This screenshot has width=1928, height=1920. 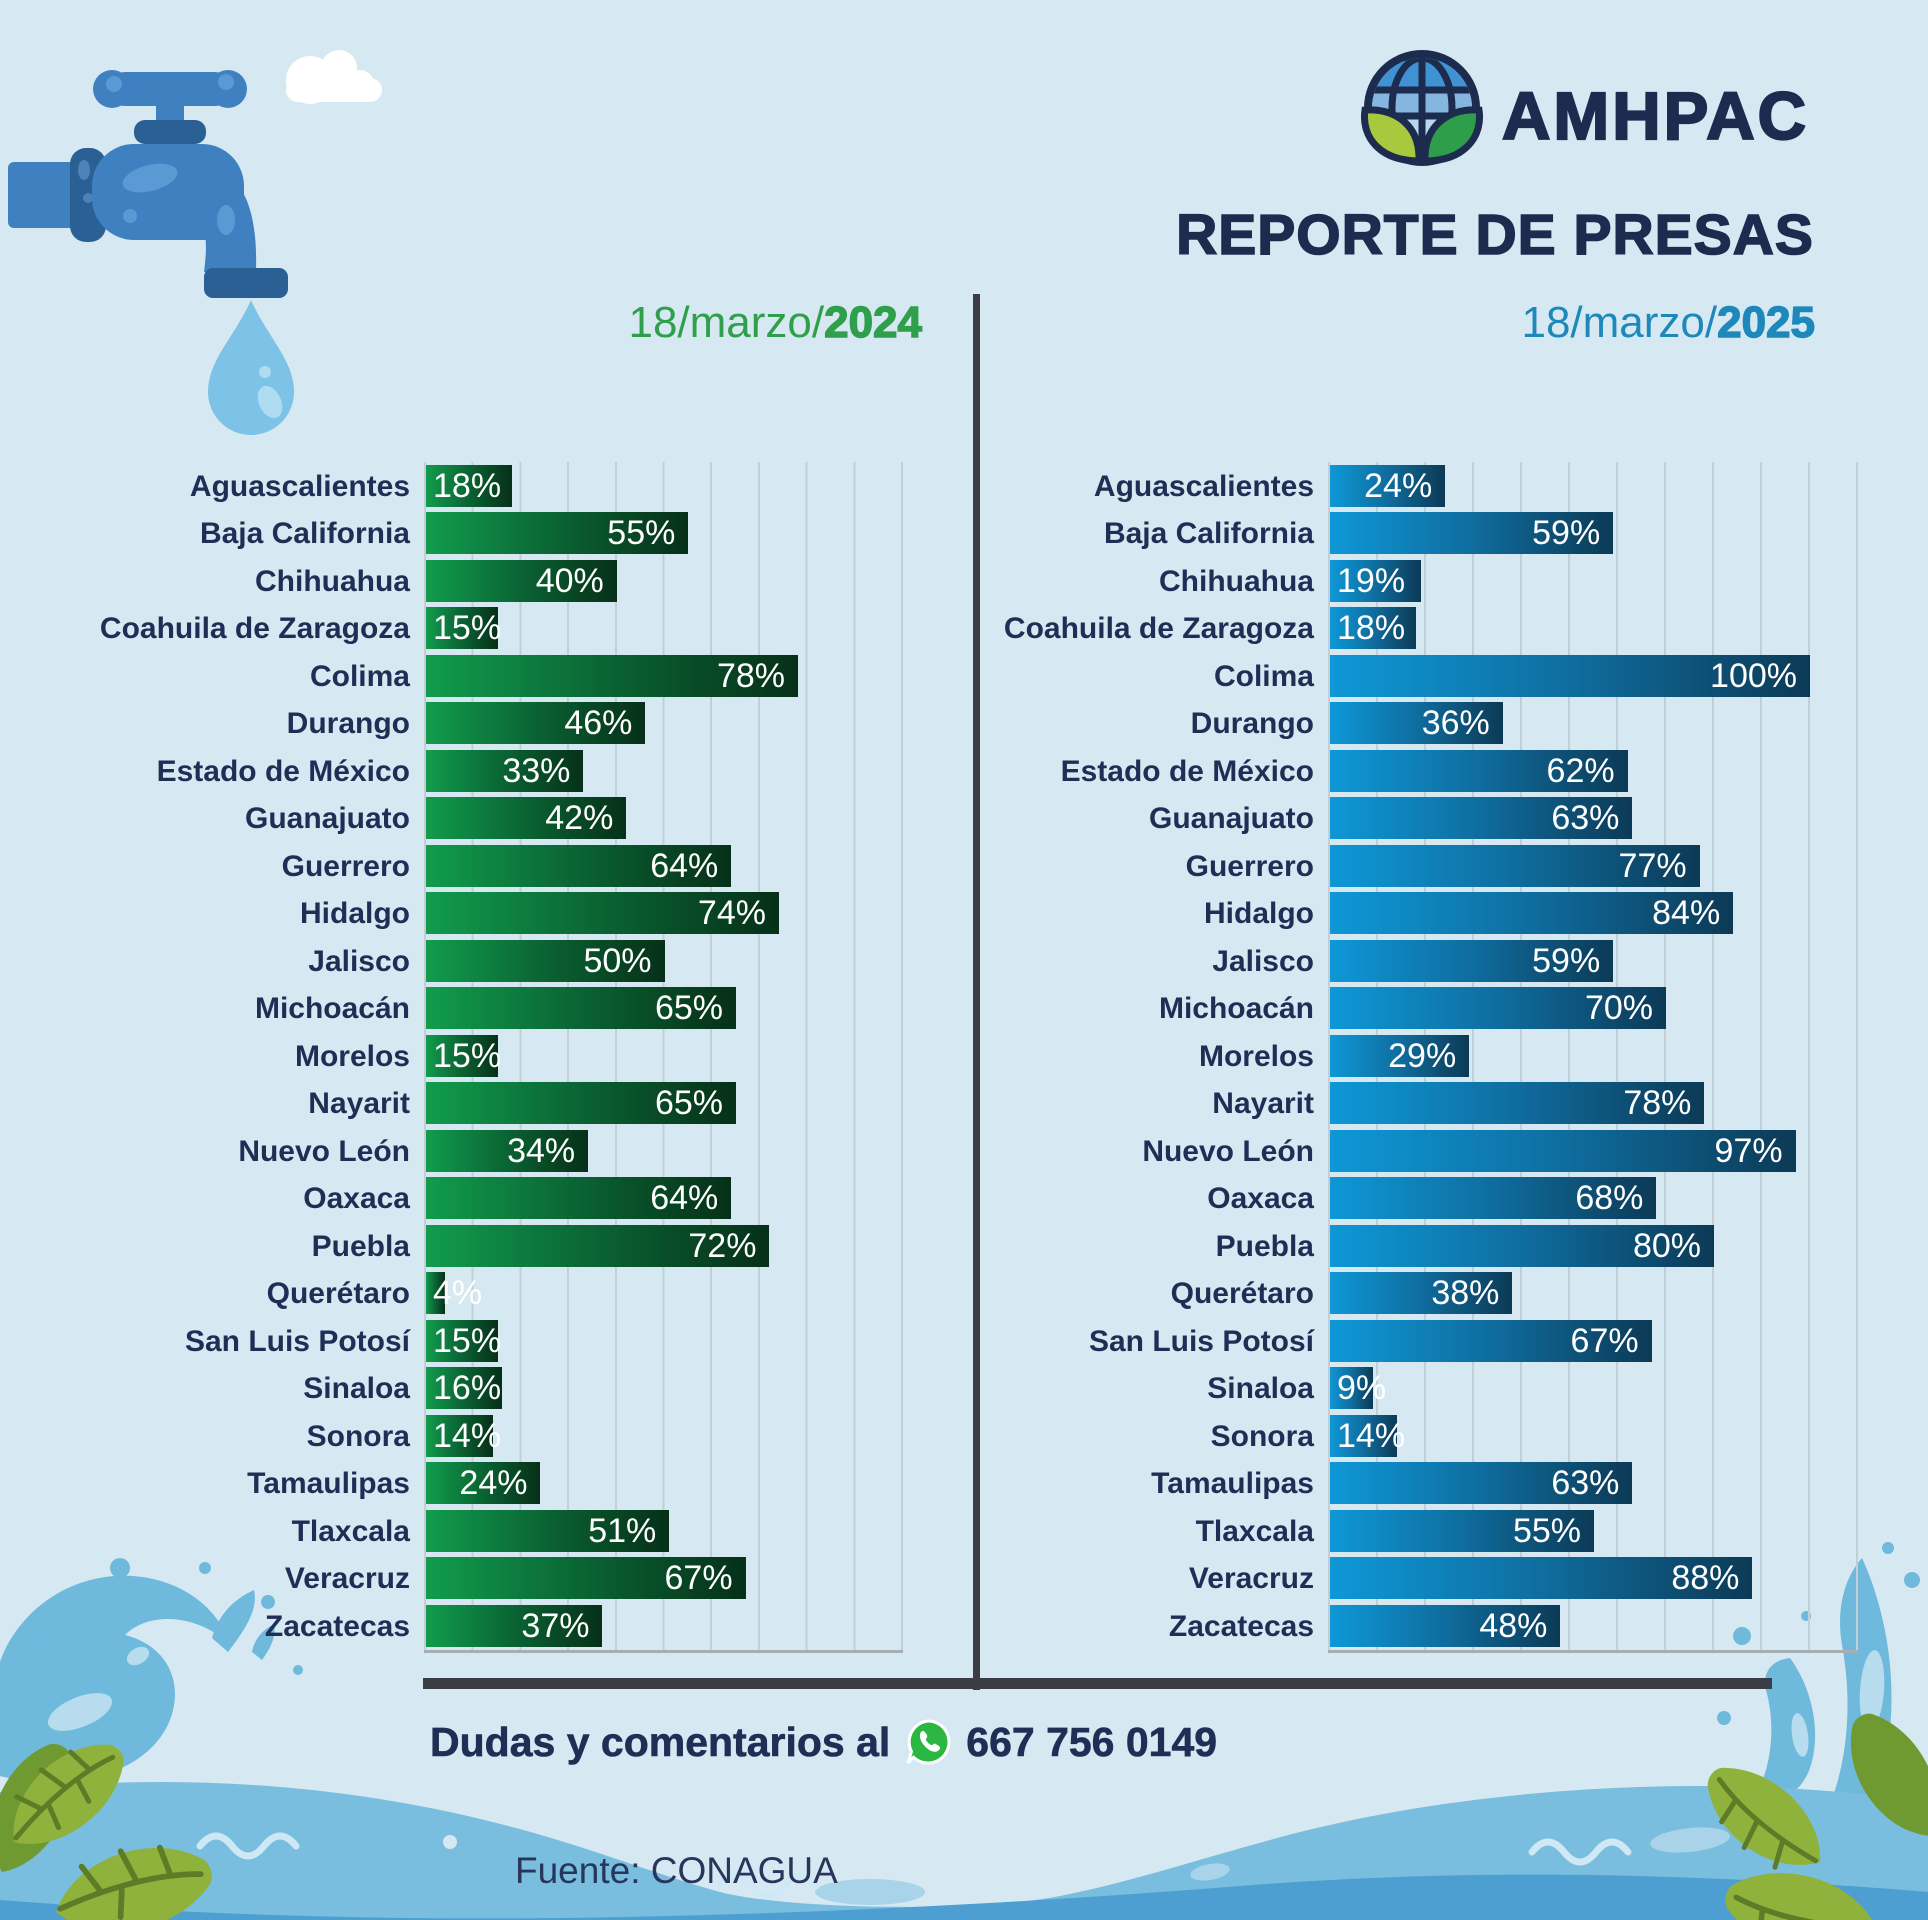 What do you see at coordinates (350, 1531) in the screenshot?
I see `state-label: Tlaxcala` at bounding box center [350, 1531].